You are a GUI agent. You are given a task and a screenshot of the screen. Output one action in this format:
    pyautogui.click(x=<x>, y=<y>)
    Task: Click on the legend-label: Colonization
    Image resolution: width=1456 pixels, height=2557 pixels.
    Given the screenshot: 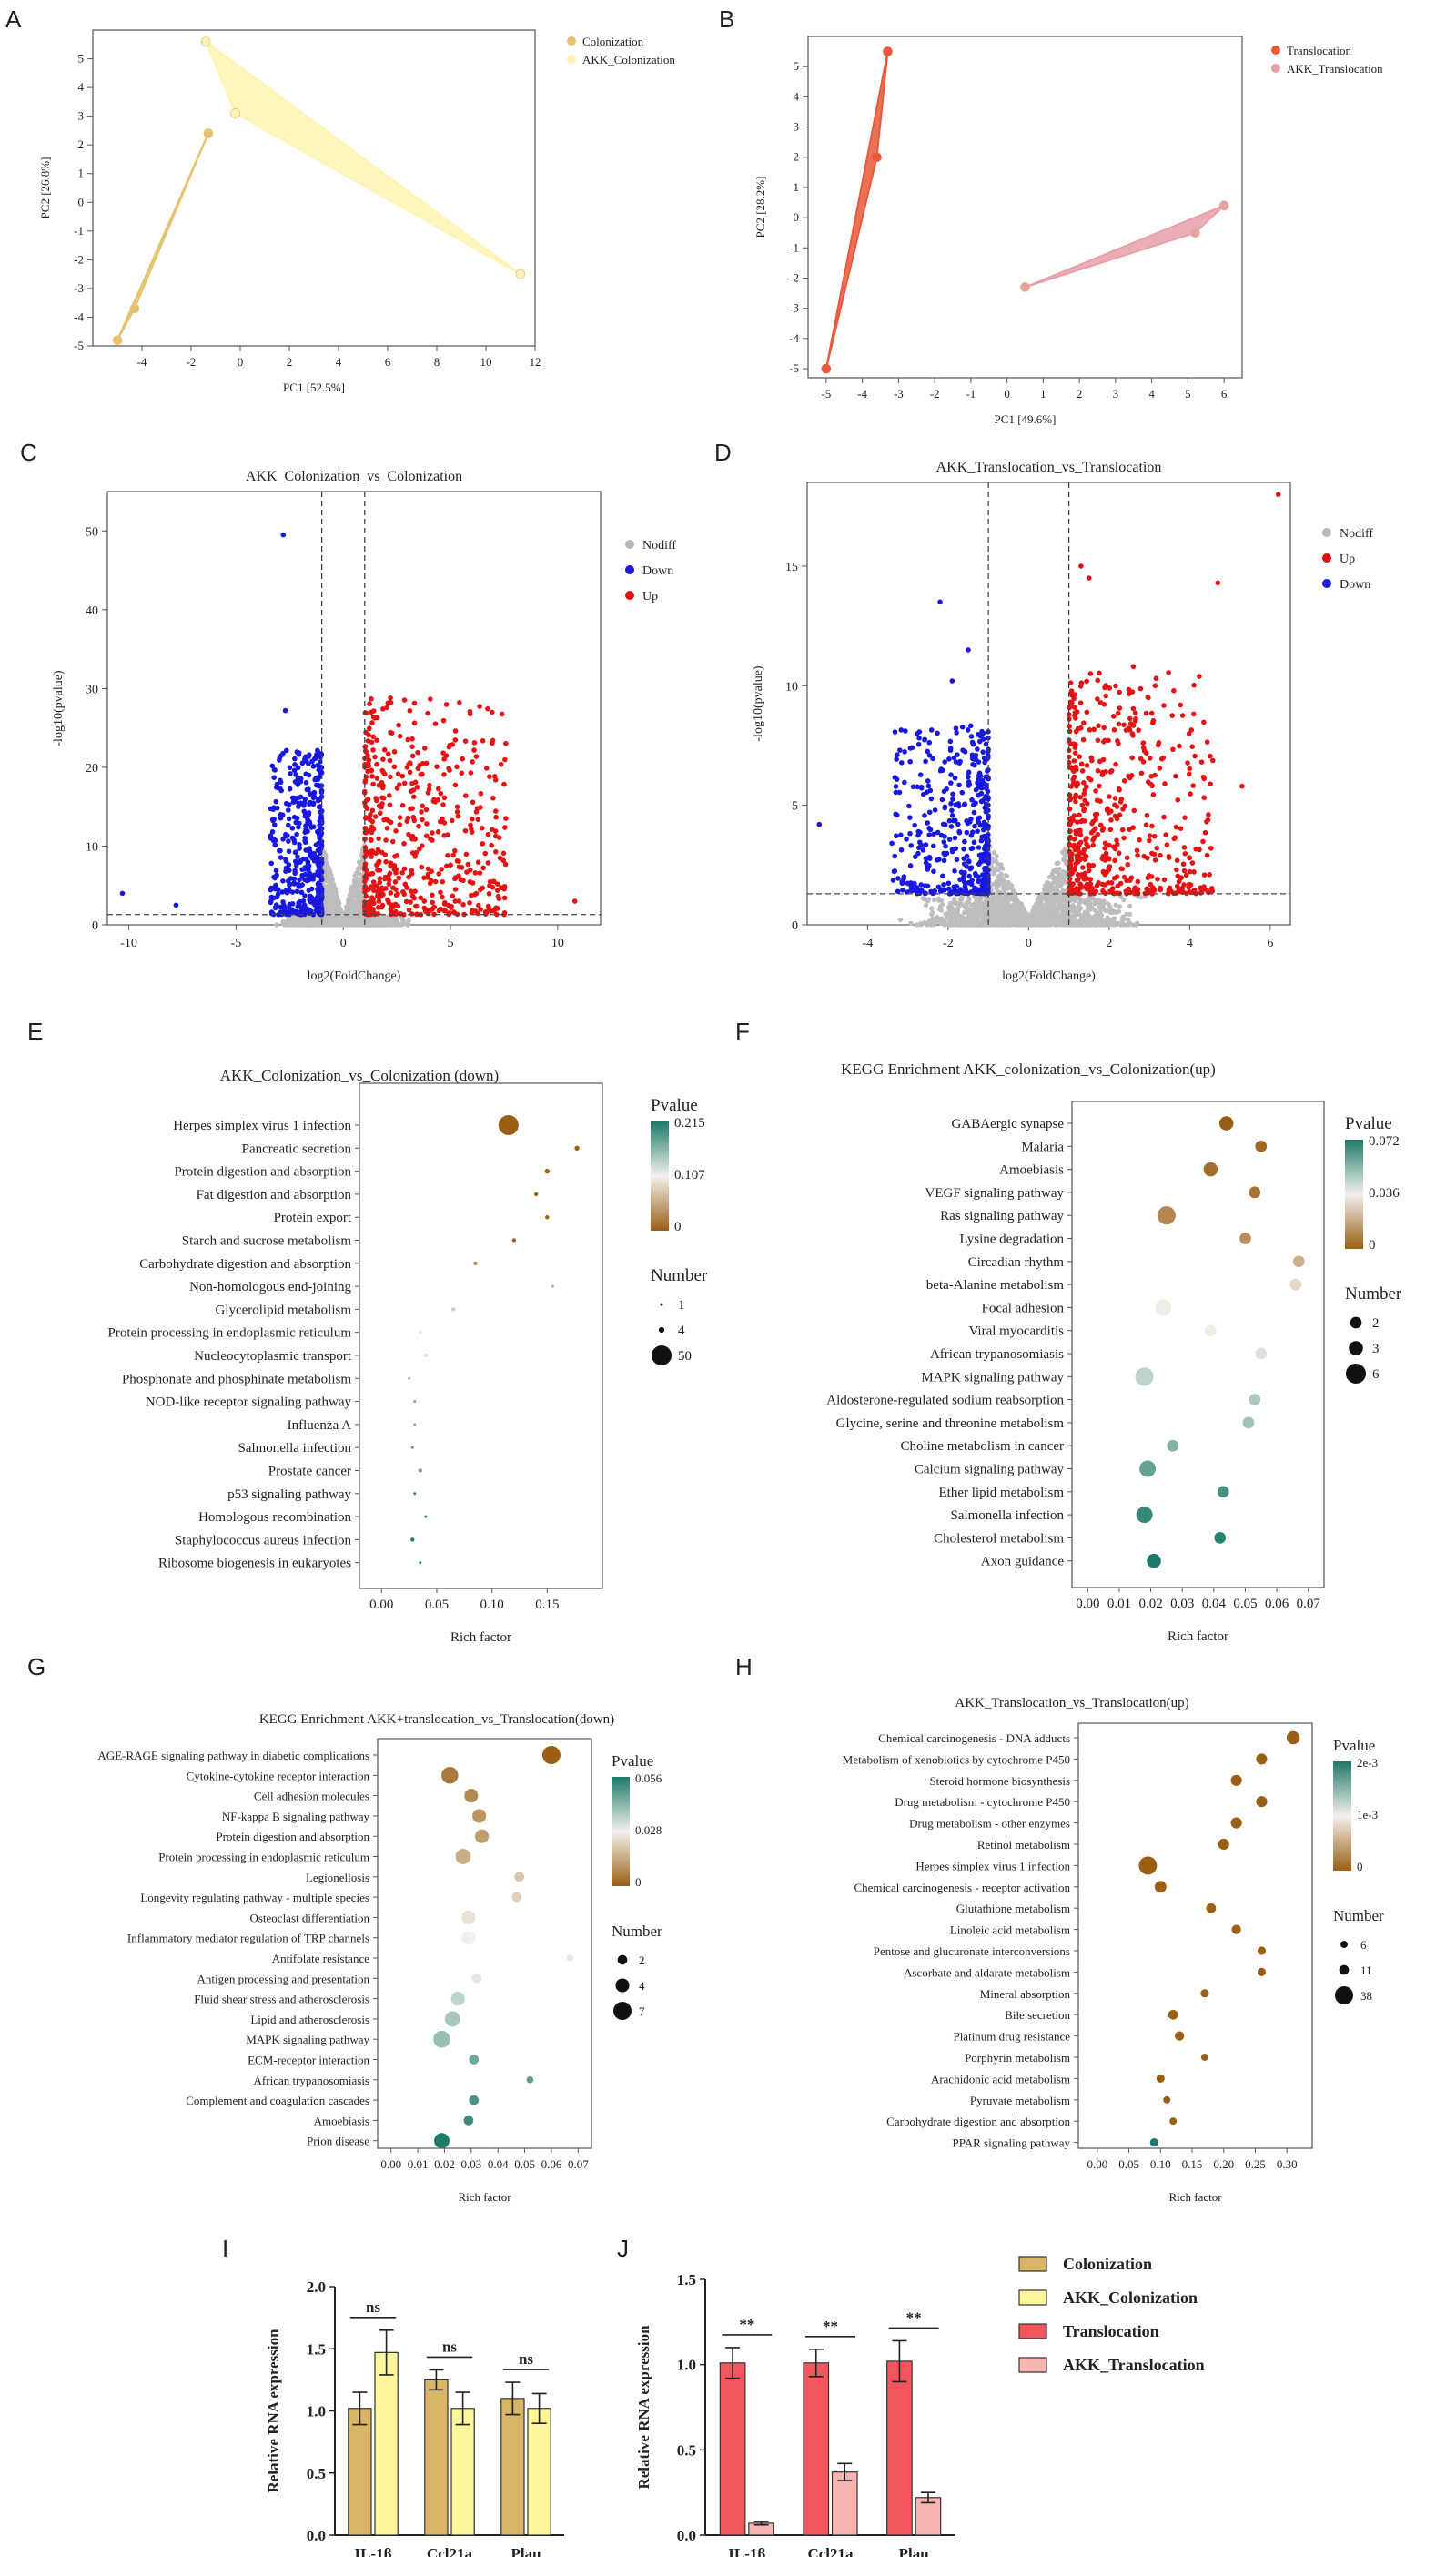 What is the action you would take?
    pyautogui.click(x=613, y=41)
    